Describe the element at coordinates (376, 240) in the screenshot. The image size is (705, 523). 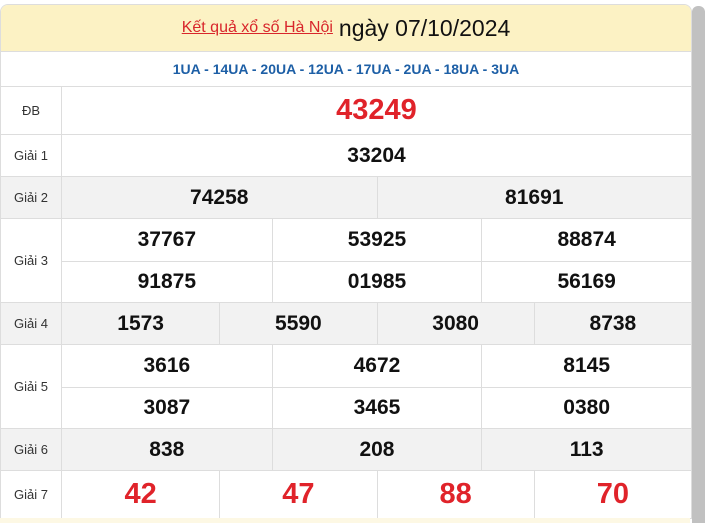
I see `prize-number: 53925` at that location.